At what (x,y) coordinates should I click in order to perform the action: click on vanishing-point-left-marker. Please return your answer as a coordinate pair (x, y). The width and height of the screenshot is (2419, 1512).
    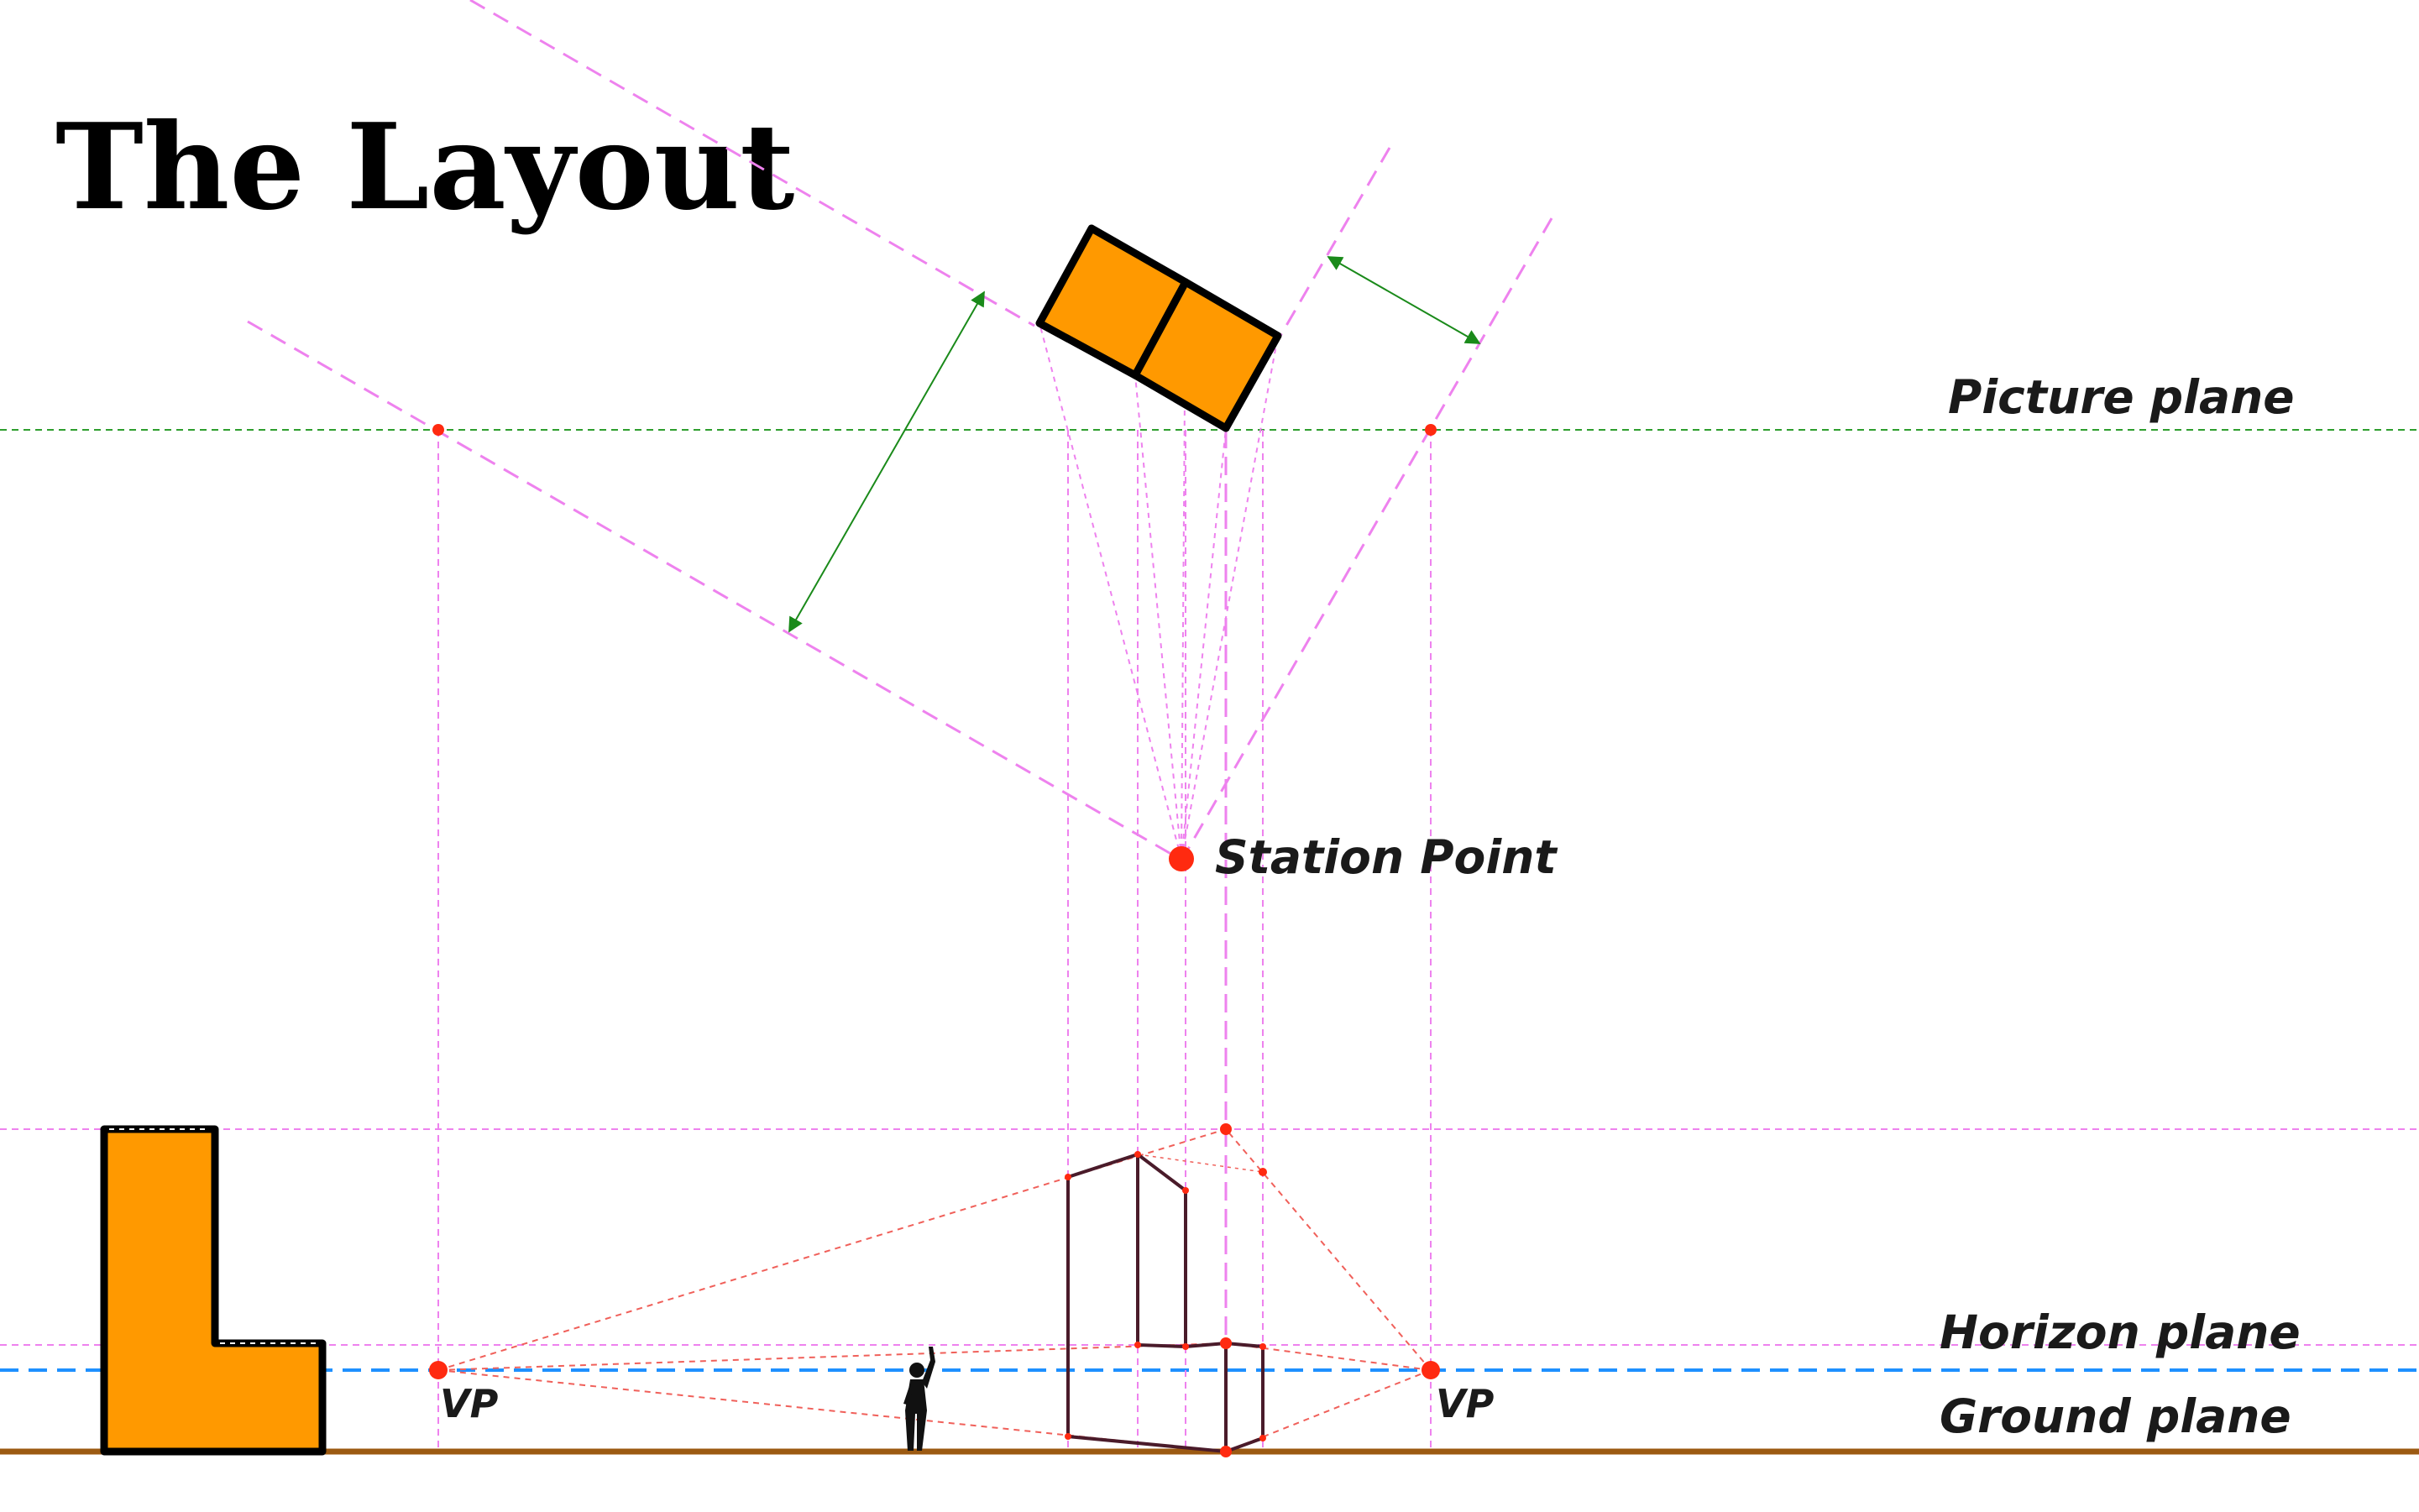
    Looking at the image, I should click on (438, 1370).